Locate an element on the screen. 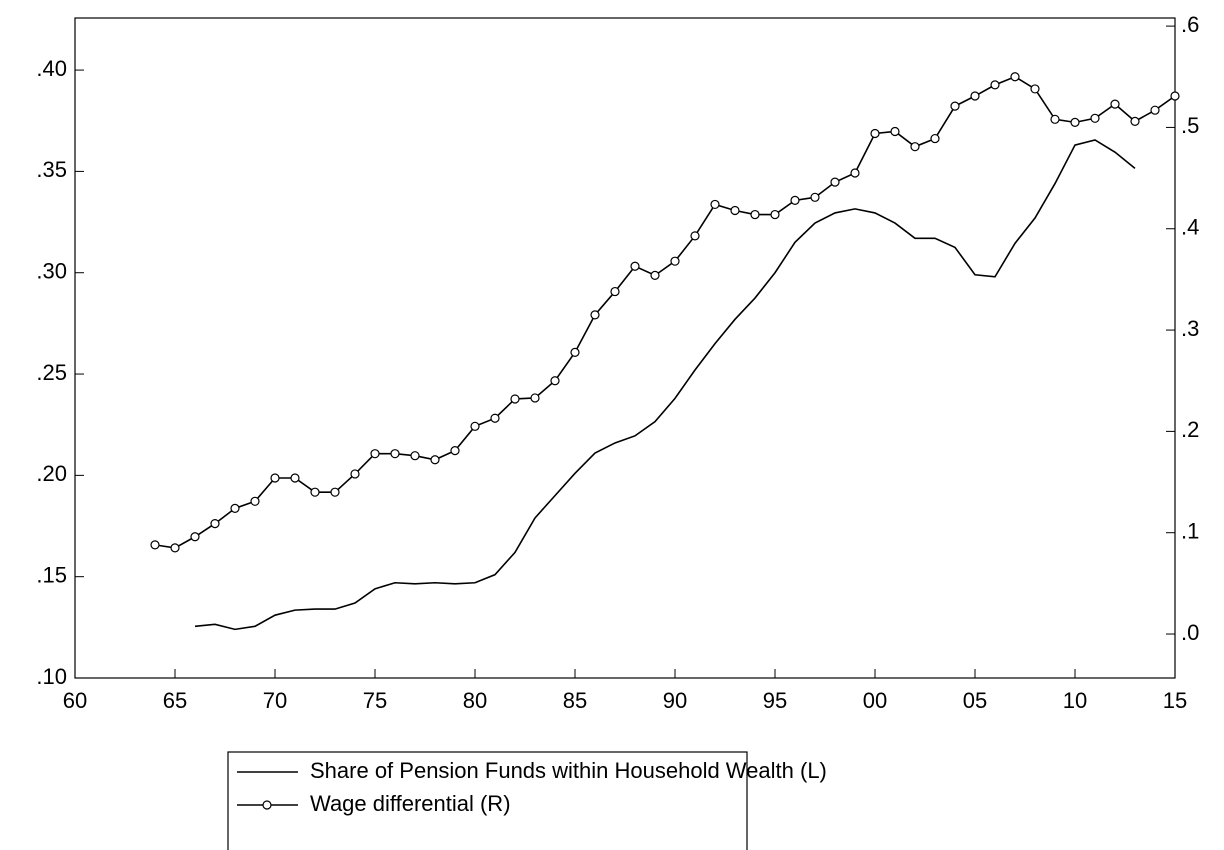 The width and height of the screenshot is (1224, 850). y-tick-label: .25 is located at coordinates (51, 372).